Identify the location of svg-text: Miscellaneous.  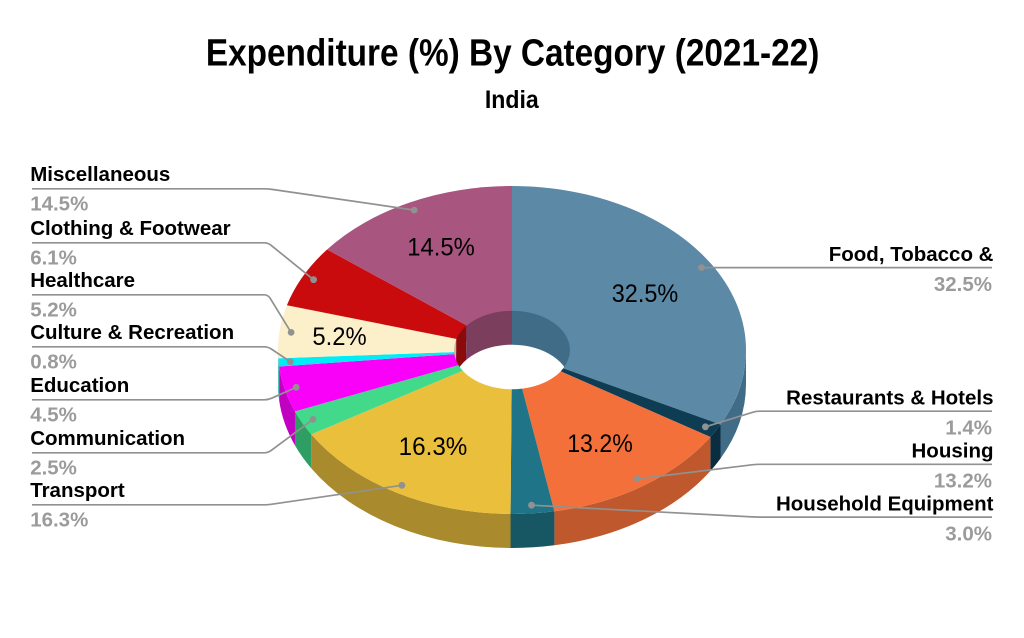
(100, 174).